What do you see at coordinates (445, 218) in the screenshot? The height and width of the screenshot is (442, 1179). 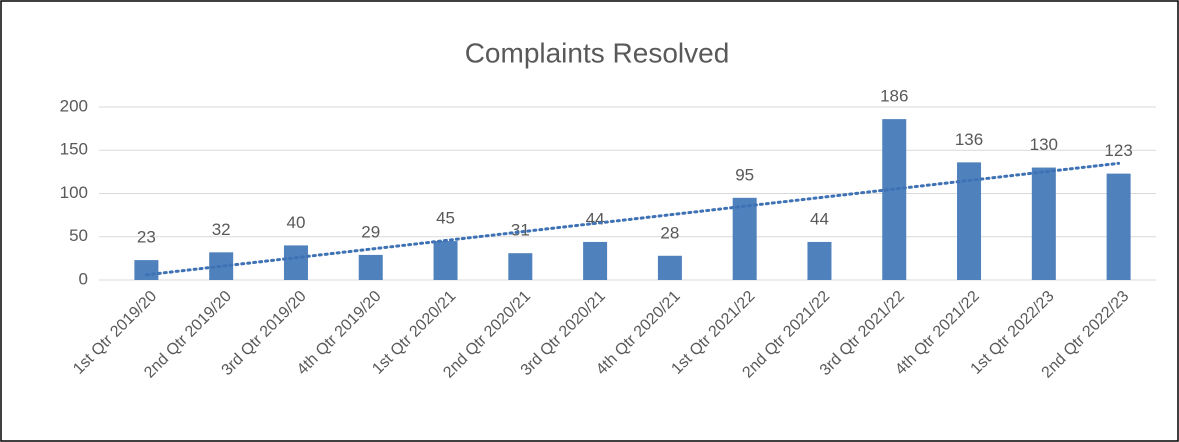 I see `data-label: 45` at bounding box center [445, 218].